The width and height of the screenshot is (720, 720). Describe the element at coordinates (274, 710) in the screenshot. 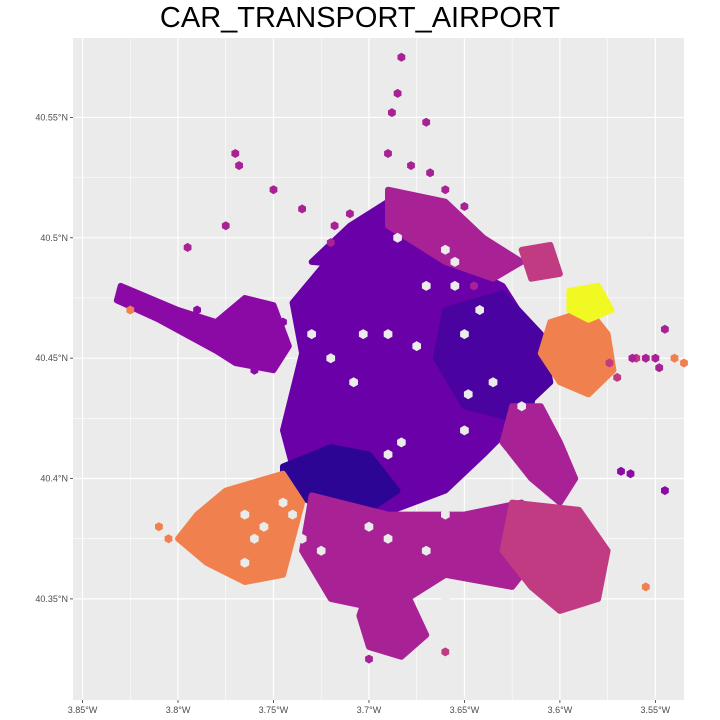

I see `x-tick-label: 3.75°W` at that location.